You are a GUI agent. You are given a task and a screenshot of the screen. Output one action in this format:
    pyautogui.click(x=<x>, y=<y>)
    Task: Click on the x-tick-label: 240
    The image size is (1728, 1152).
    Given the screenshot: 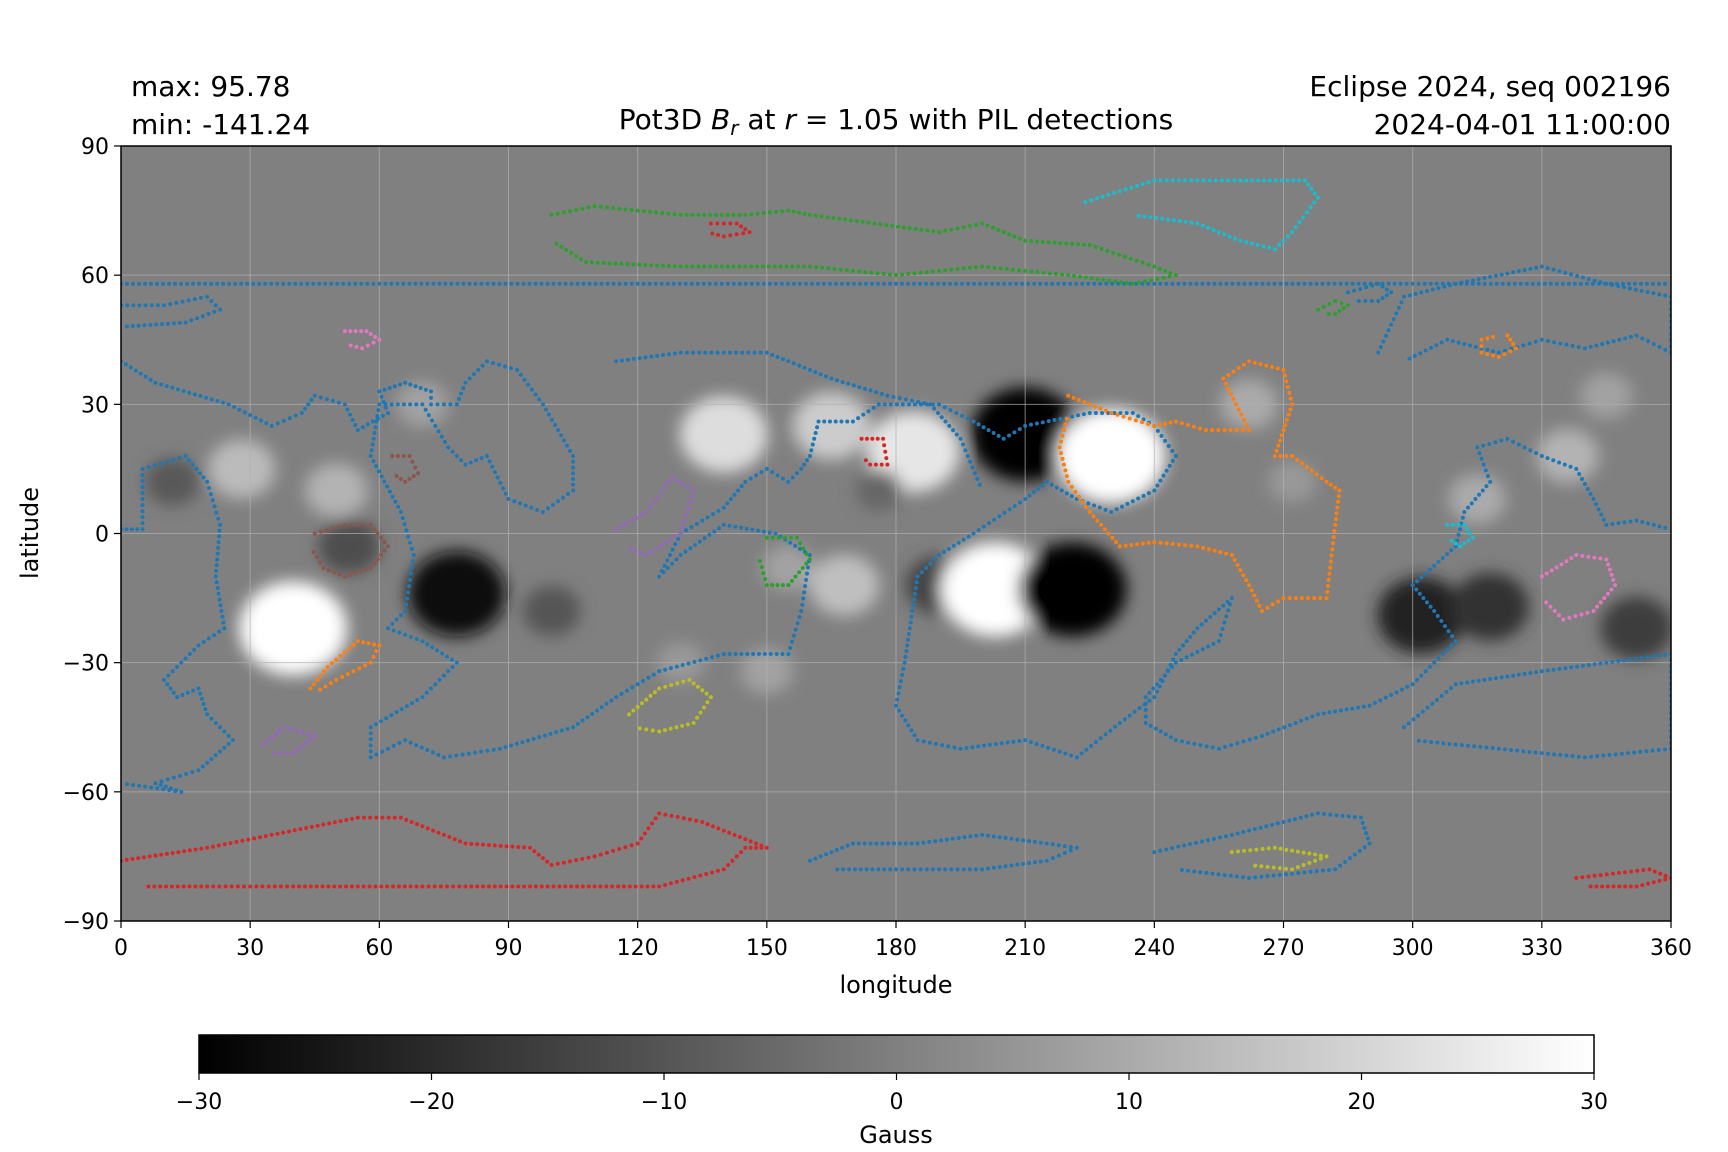 What is the action you would take?
    pyautogui.click(x=1154, y=948)
    